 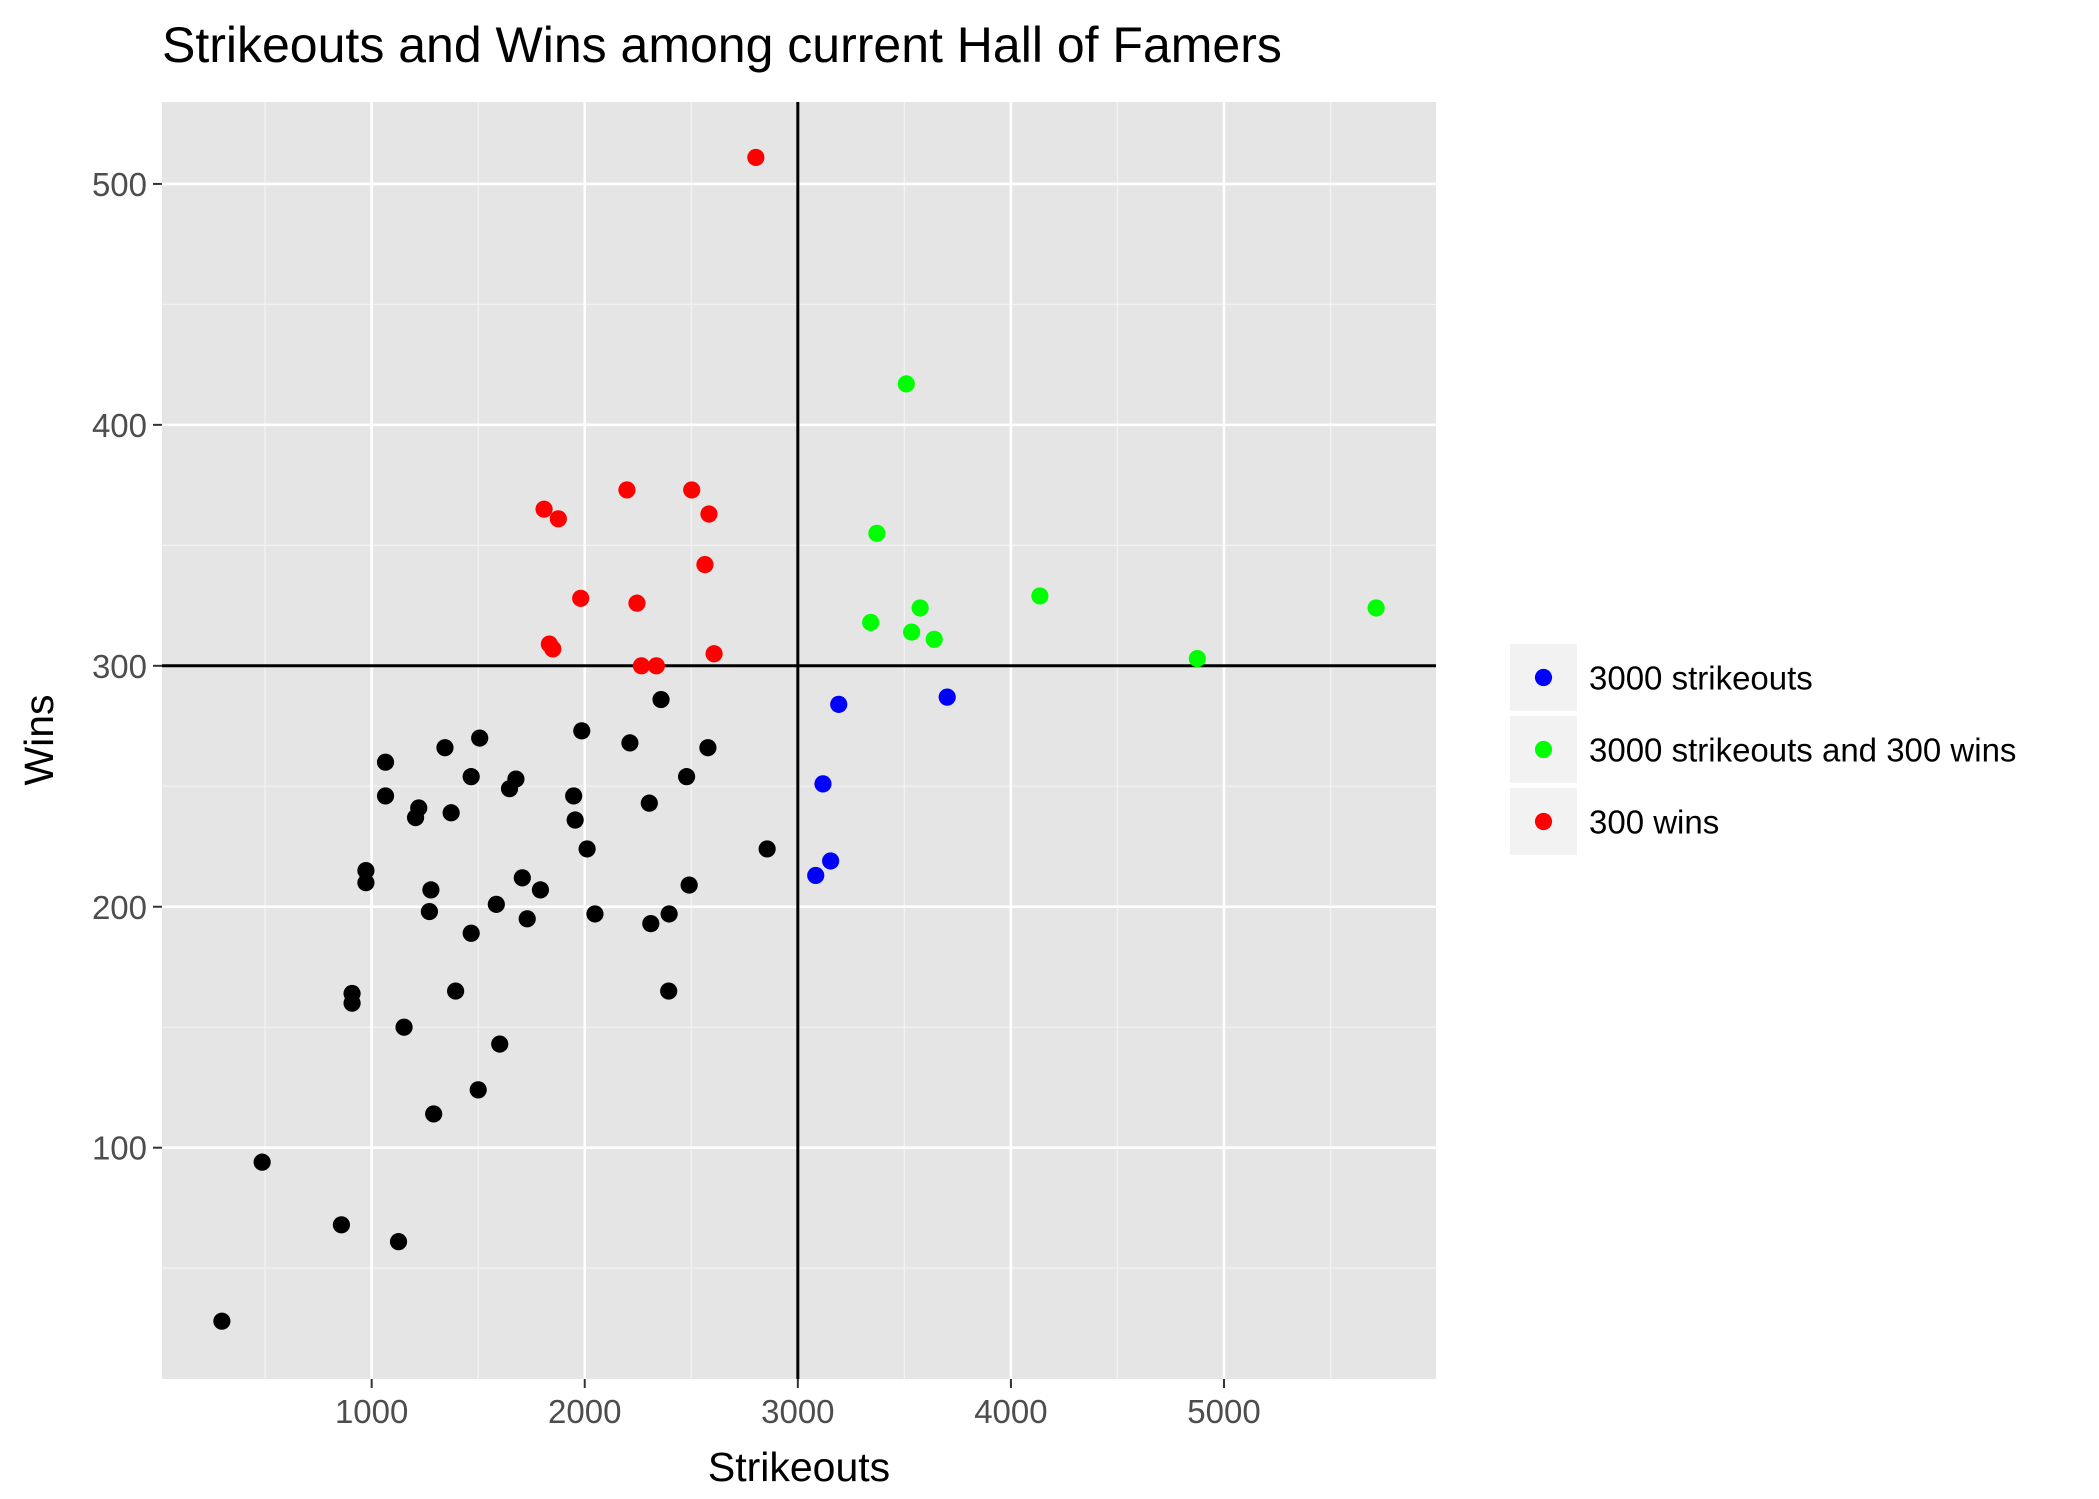 What do you see at coordinates (799, 1467) in the screenshot?
I see `x-axis-title: Strikeouts` at bounding box center [799, 1467].